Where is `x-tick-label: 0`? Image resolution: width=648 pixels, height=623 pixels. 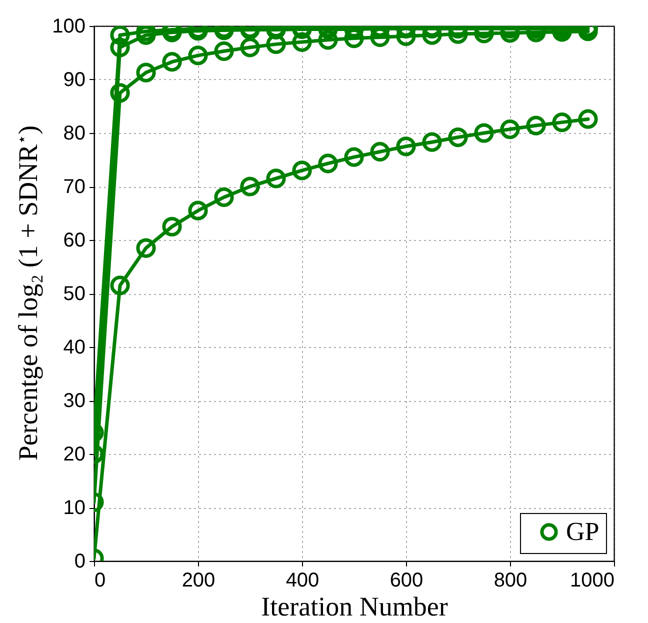
x-tick-label: 0 is located at coordinates (100, 581).